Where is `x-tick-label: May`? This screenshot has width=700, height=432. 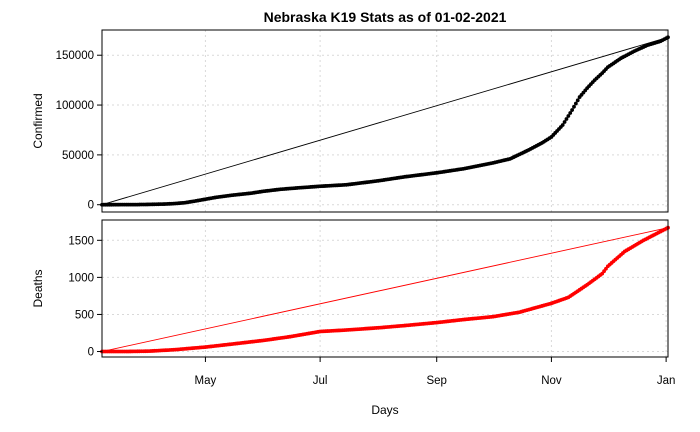
x-tick-label: May is located at coordinates (206, 381).